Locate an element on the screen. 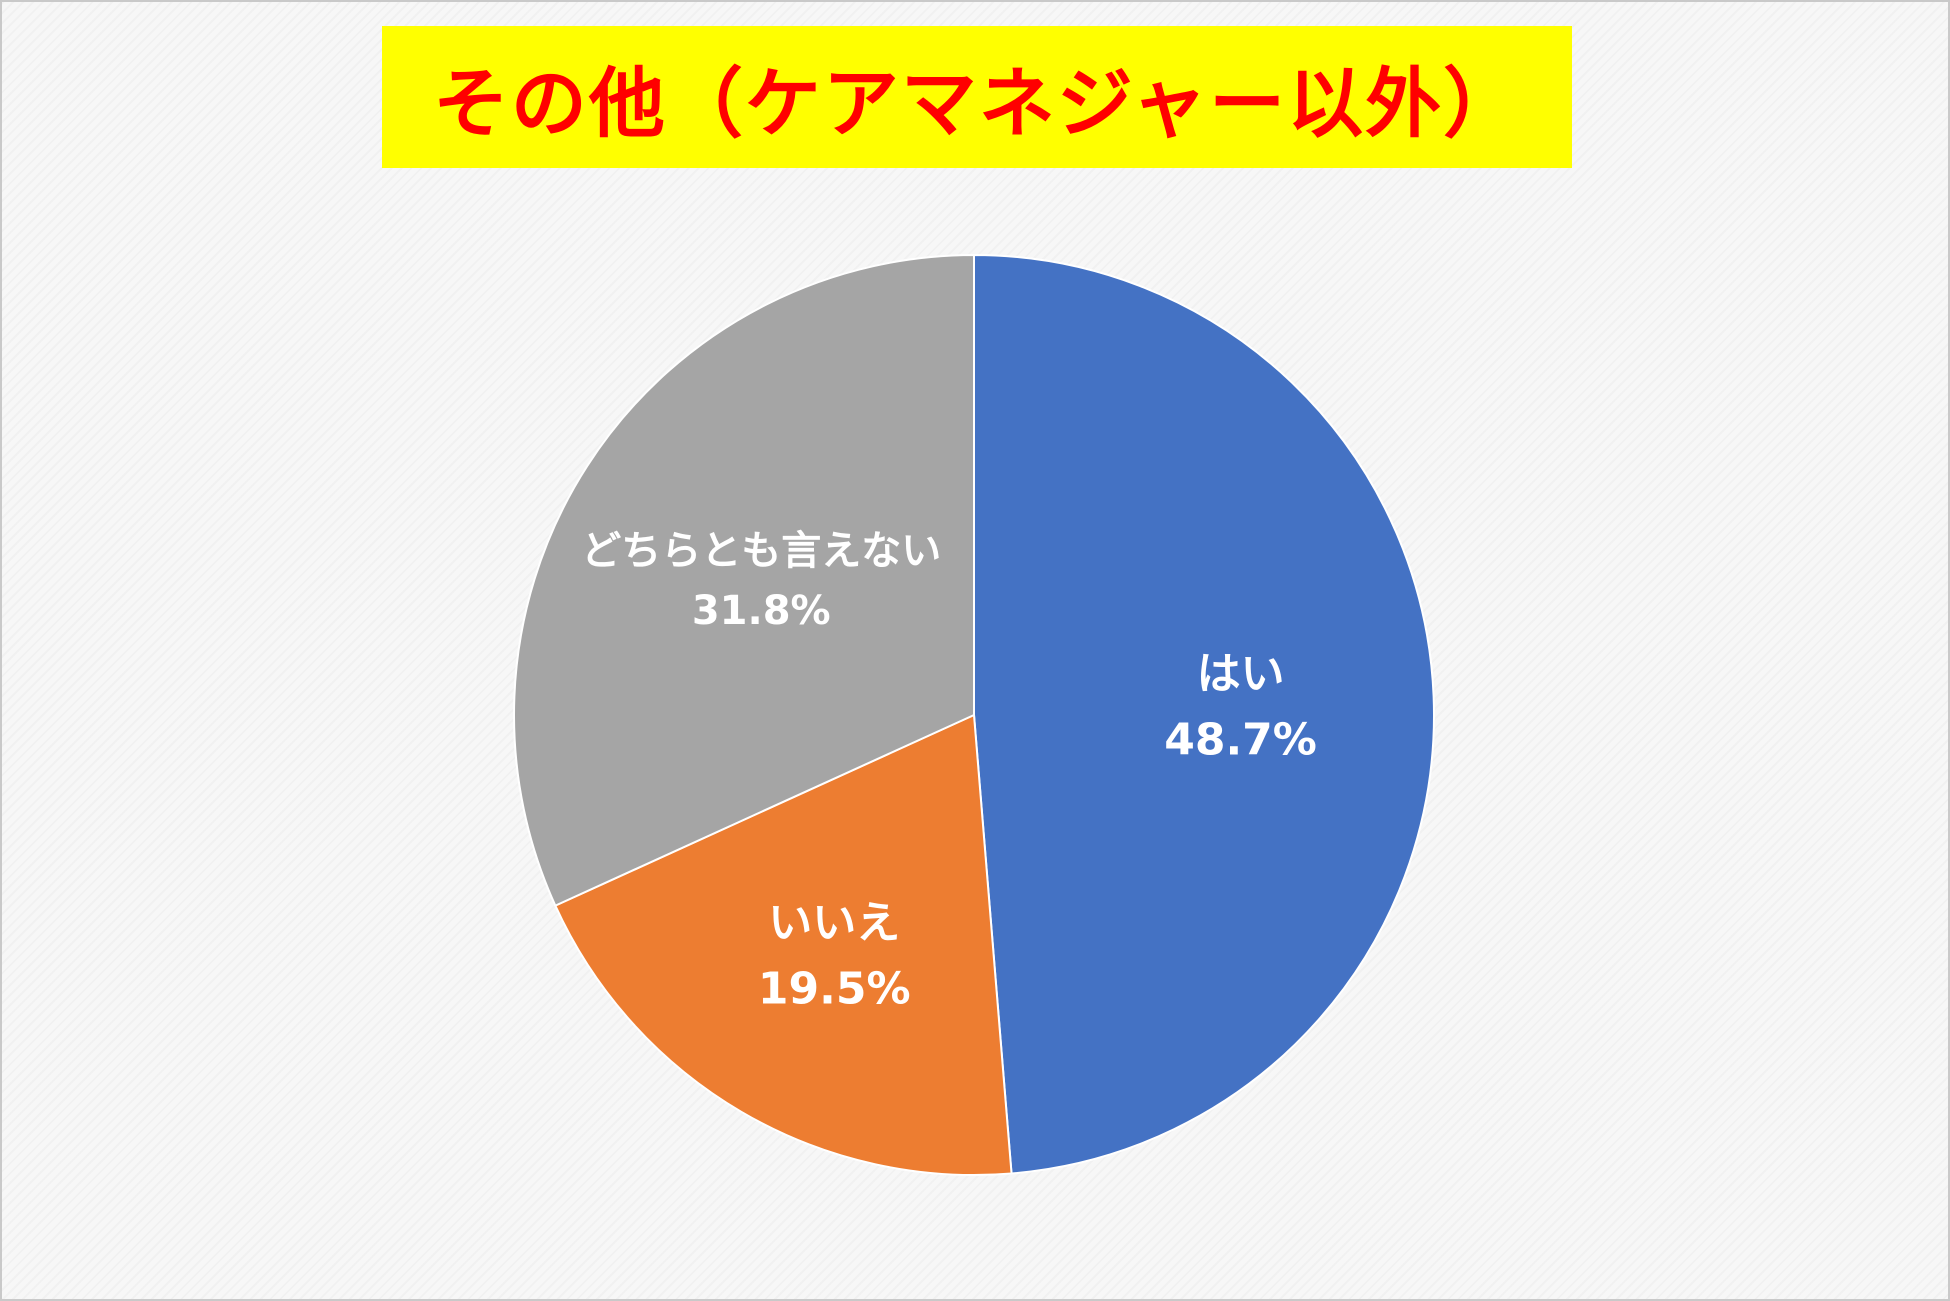 The height and width of the screenshot is (1301, 1950). slice-category-label: どちらとも言えない is located at coordinates (761, 551).